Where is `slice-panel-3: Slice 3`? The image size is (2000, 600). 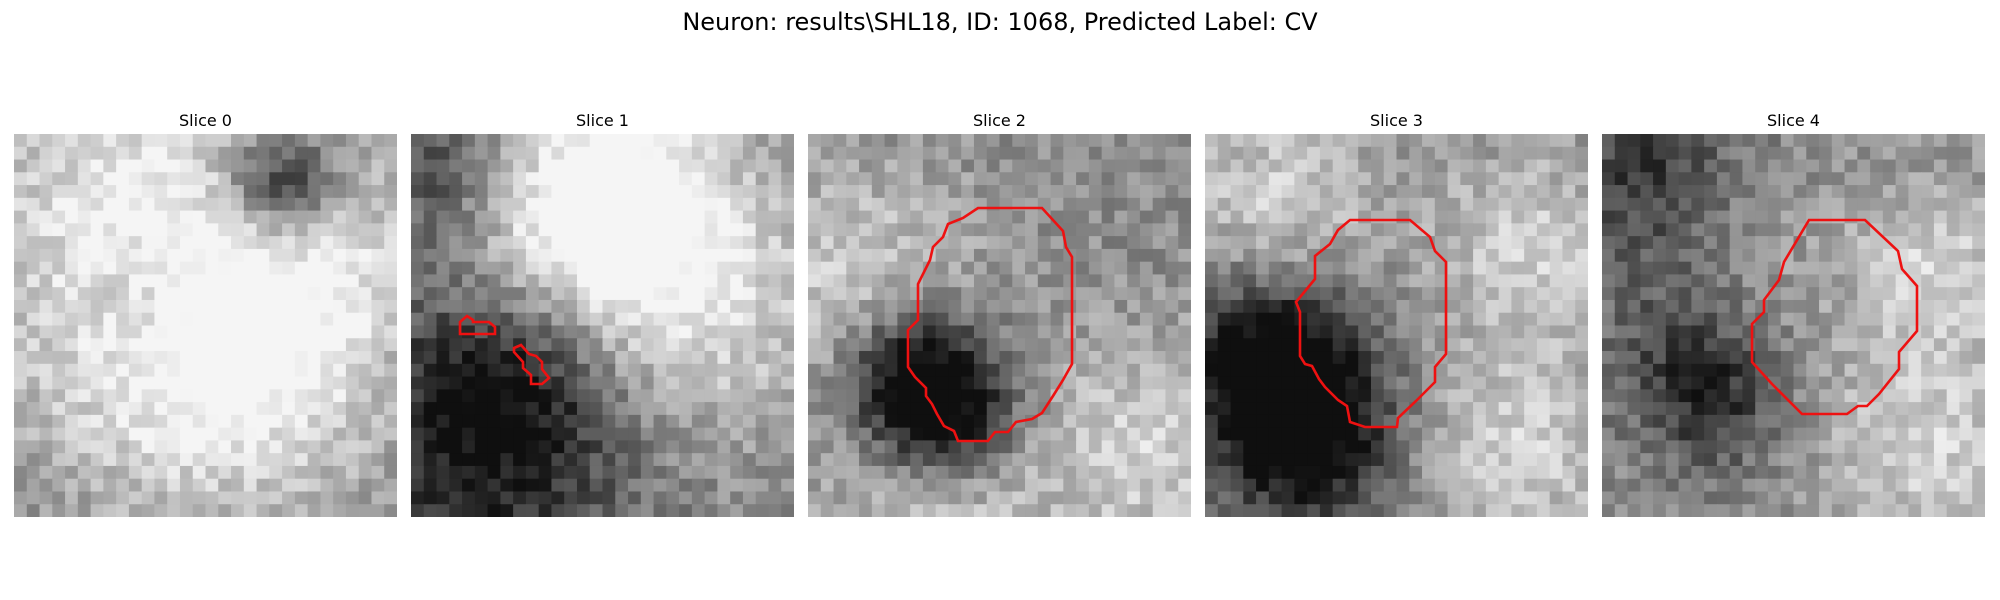 slice-panel-3: Slice 3 is located at coordinates (1396, 312).